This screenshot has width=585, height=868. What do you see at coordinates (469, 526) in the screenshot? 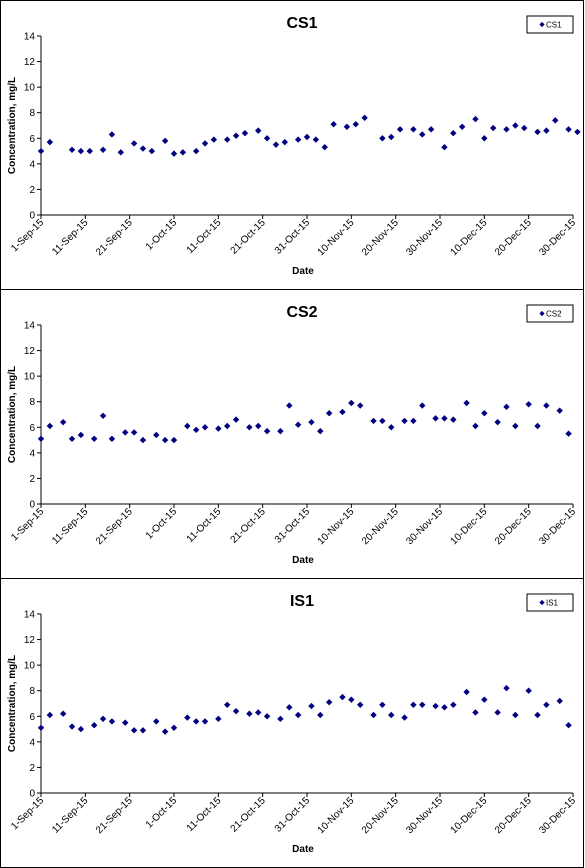
I see `x-tick-label: 10-Dec-15` at bounding box center [469, 526].